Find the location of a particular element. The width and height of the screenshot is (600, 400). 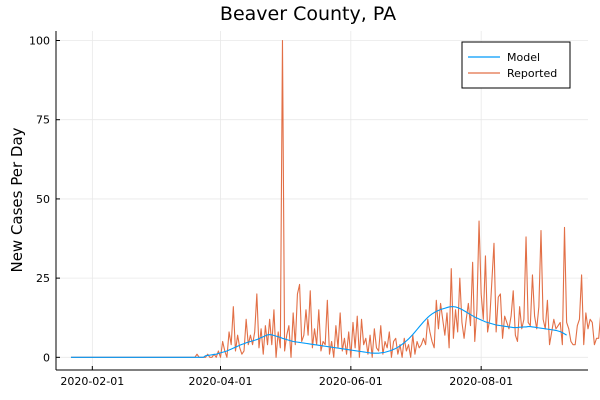

y-tick-label: 75 is located at coordinates (43, 120).